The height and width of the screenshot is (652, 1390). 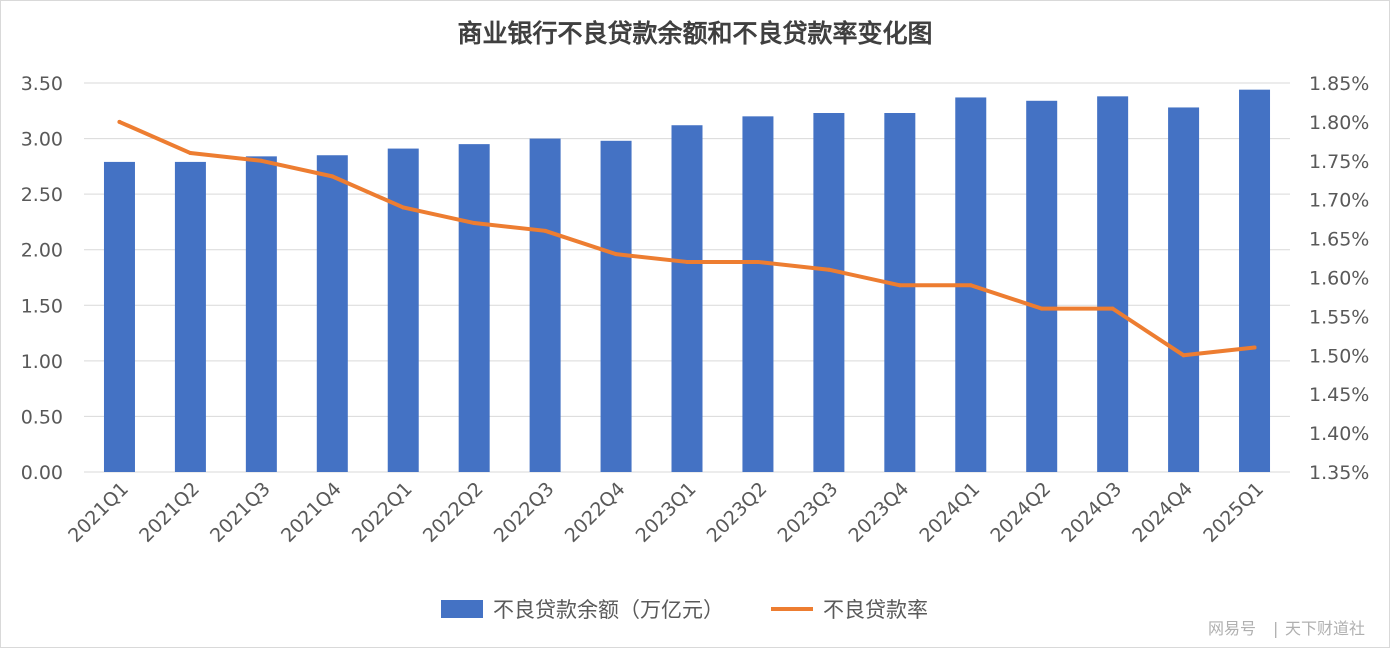 What do you see at coordinates (1339, 84) in the screenshot?
I see `right-tick-label: 1.85%` at bounding box center [1339, 84].